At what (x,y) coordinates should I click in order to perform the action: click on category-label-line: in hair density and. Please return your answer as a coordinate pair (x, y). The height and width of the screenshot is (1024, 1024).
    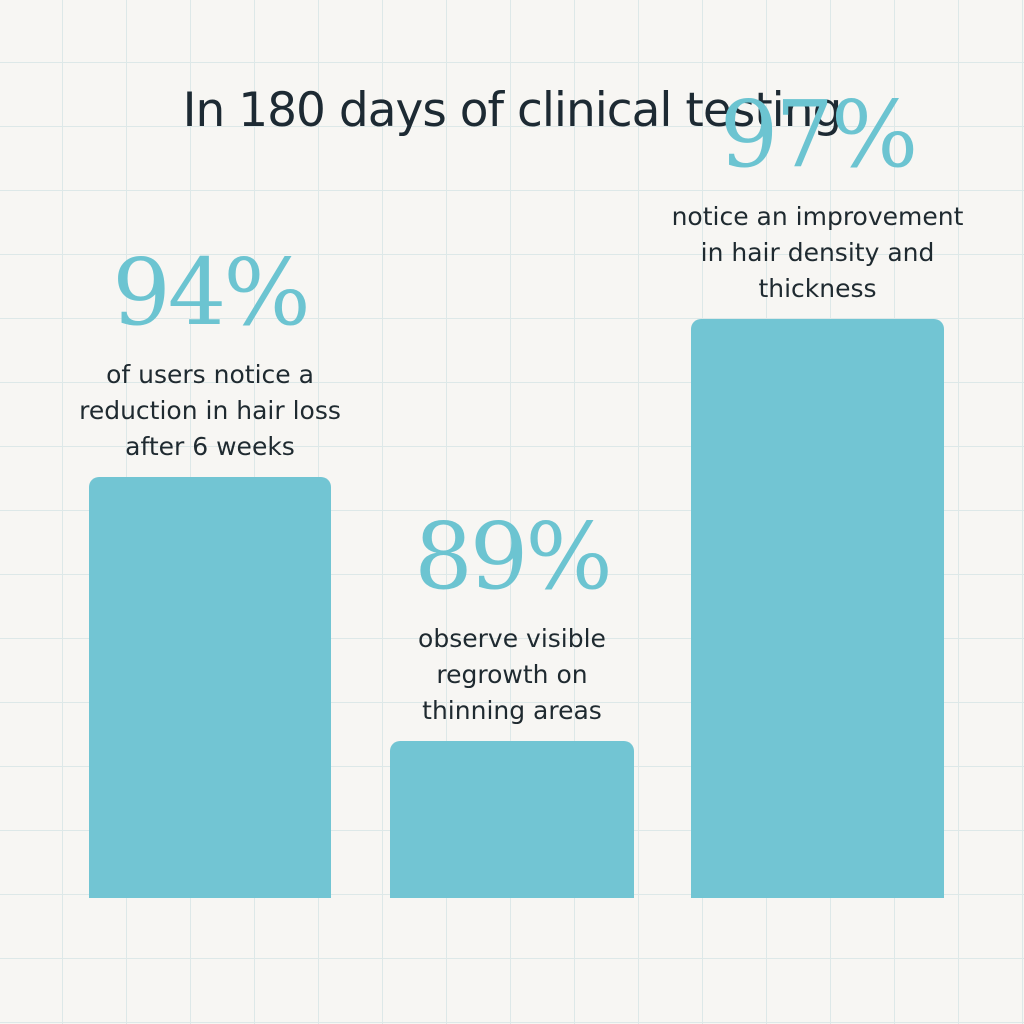
    Looking at the image, I should click on (817, 252).